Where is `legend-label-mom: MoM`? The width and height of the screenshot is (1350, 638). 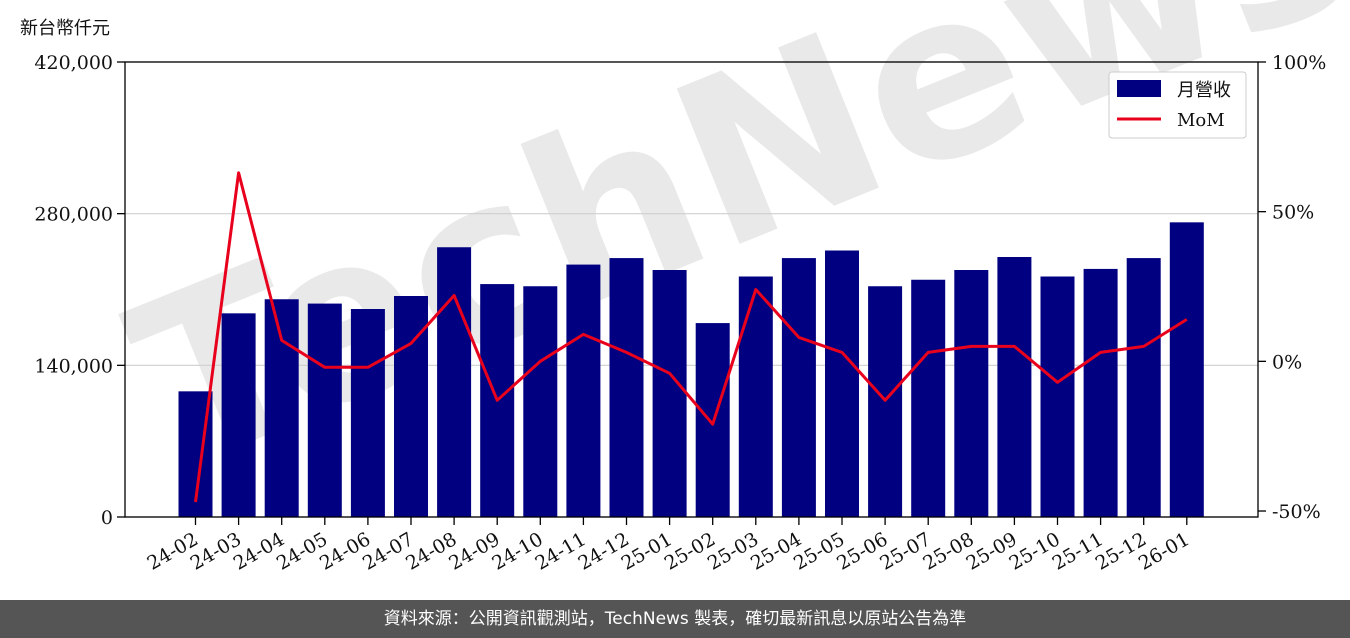
legend-label-mom: MoM is located at coordinates (1201, 120).